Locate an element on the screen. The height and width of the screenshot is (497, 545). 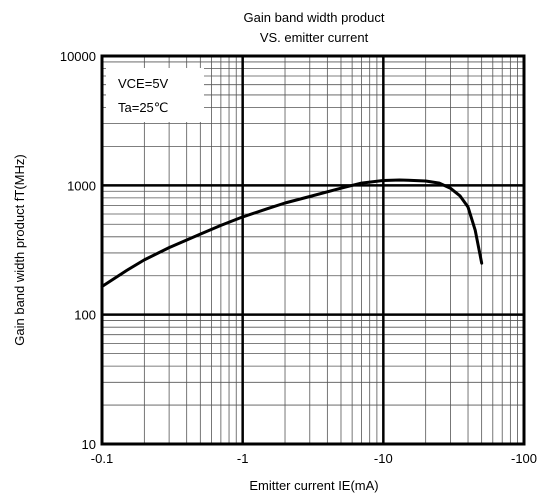
x-tick-labels: -0.1 -1 -10 -100 is located at coordinates (314, 458).